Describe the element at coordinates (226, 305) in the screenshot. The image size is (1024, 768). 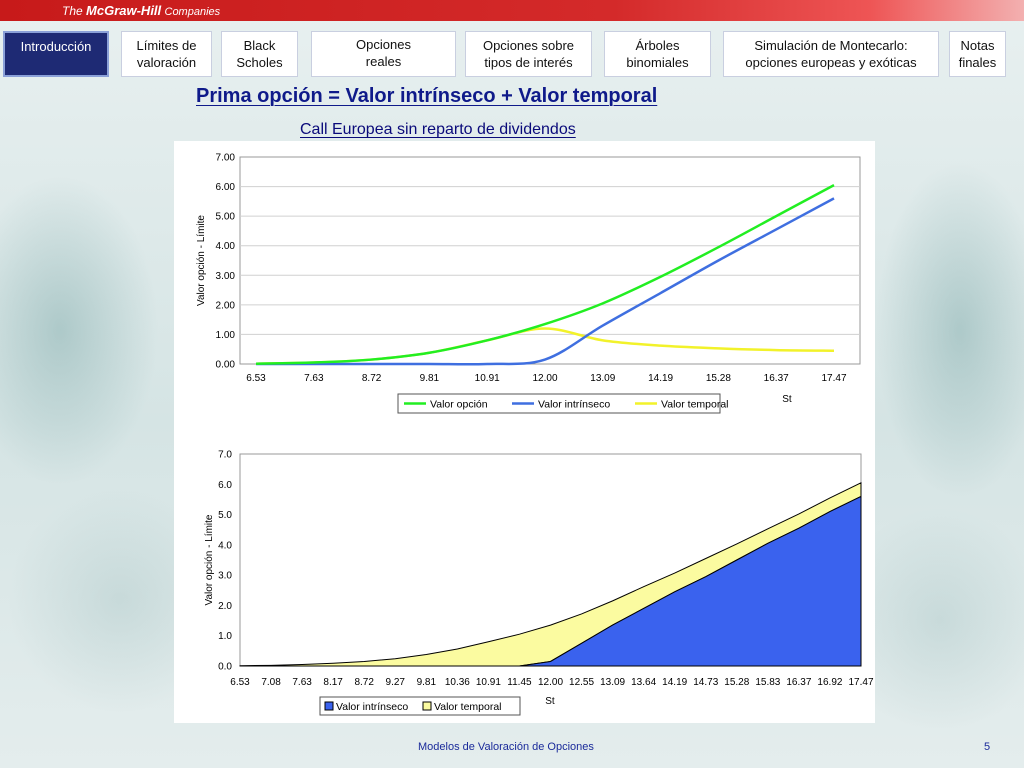
I see `y-tick-label: 2.00` at that location.